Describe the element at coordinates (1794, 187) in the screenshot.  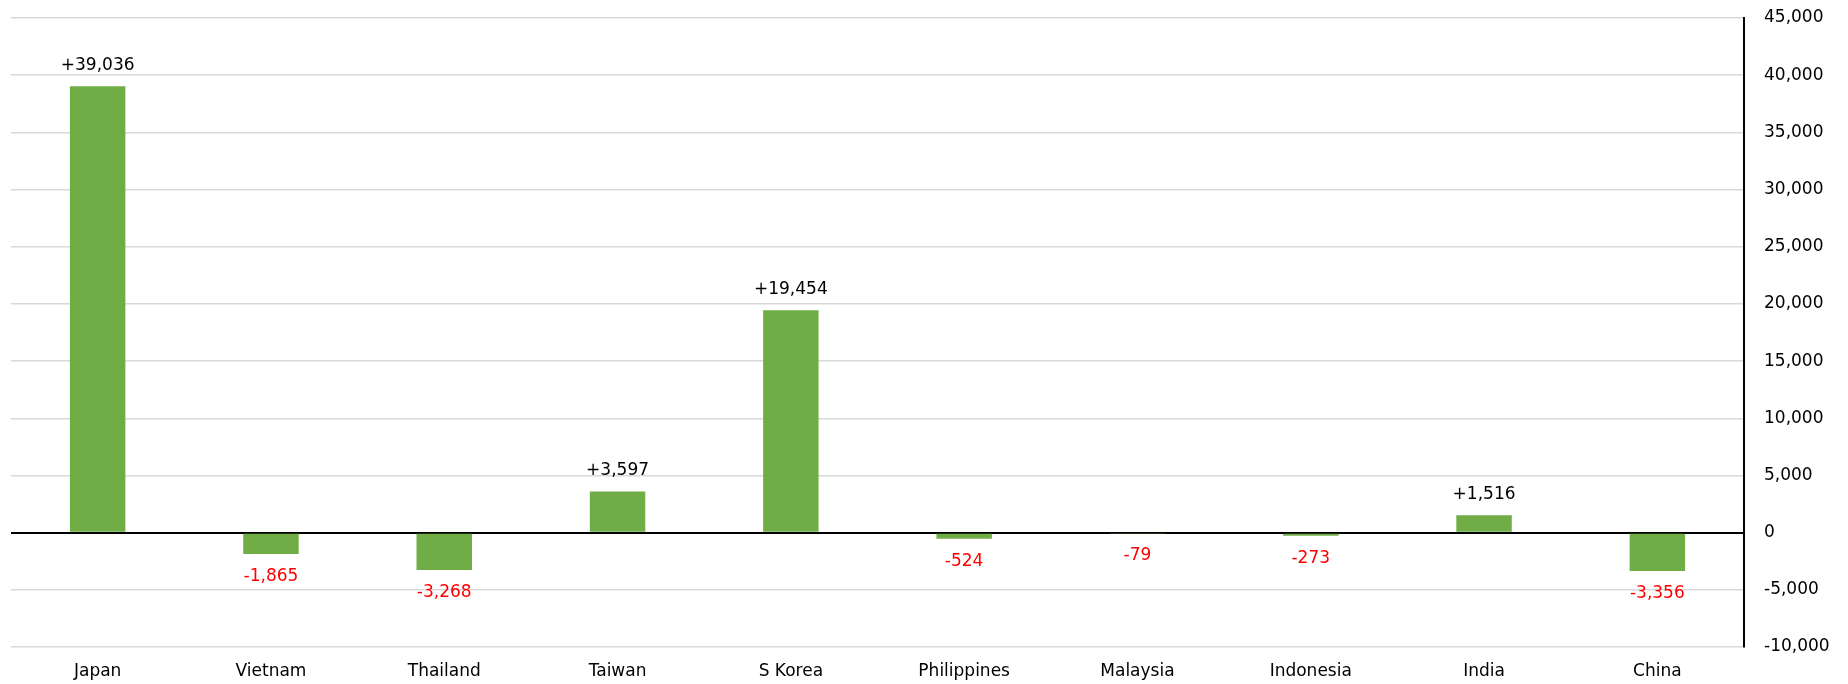
I see `y-tick-label: 30,000` at that location.